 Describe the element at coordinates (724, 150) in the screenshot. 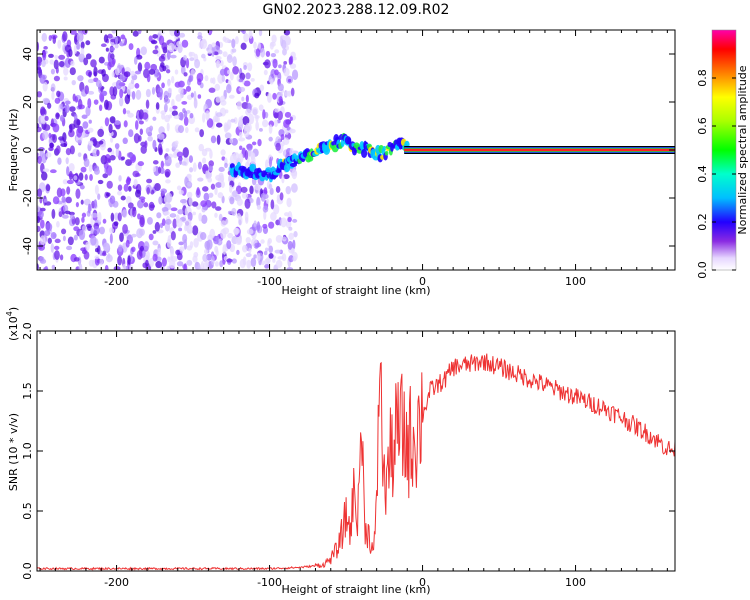

I see `colorbar-gradient` at that location.